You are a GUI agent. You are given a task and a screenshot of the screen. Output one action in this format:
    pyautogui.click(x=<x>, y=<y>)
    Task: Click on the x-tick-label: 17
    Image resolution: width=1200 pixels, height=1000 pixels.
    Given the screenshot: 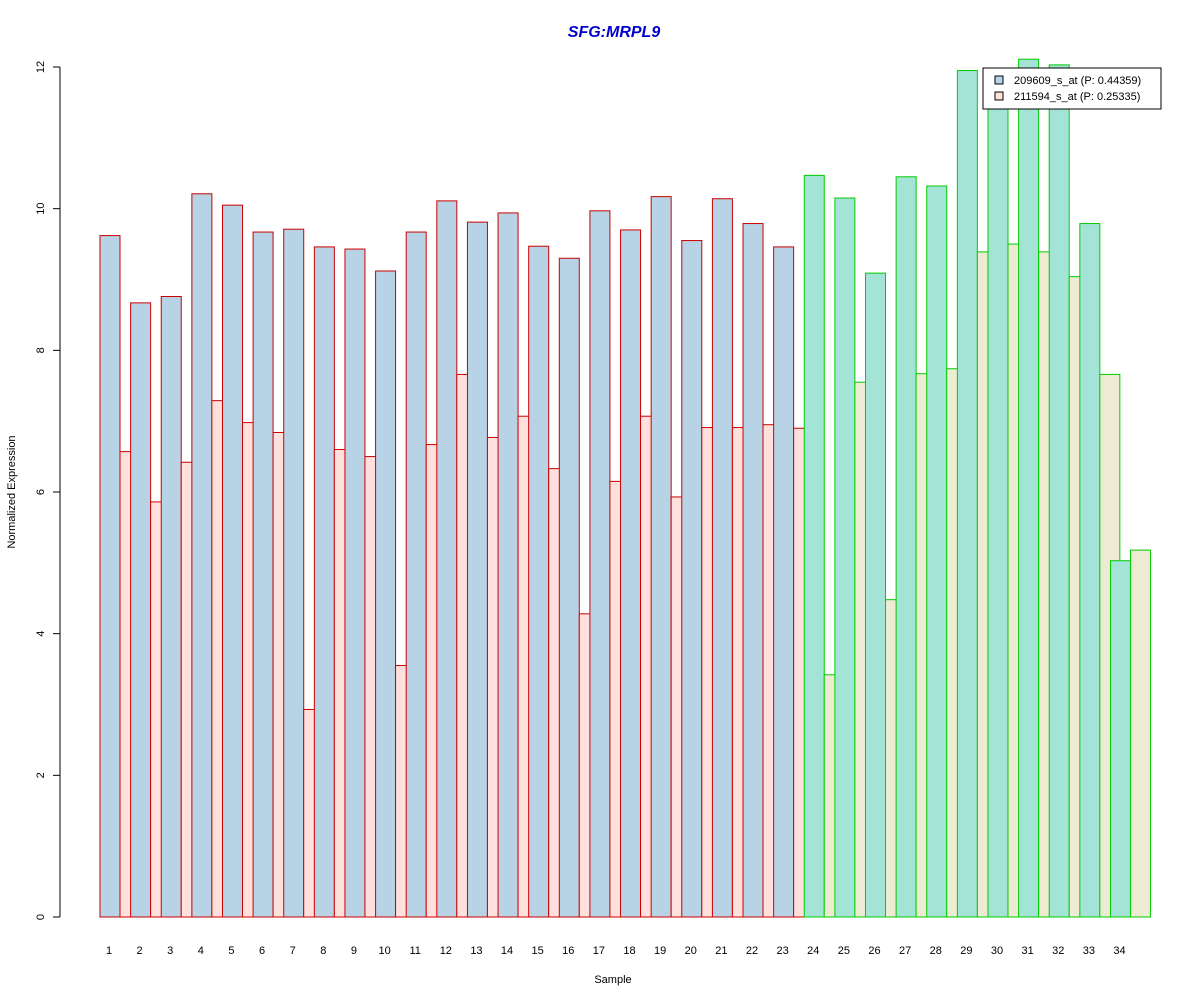 What is the action you would take?
    pyautogui.click(x=599, y=951)
    